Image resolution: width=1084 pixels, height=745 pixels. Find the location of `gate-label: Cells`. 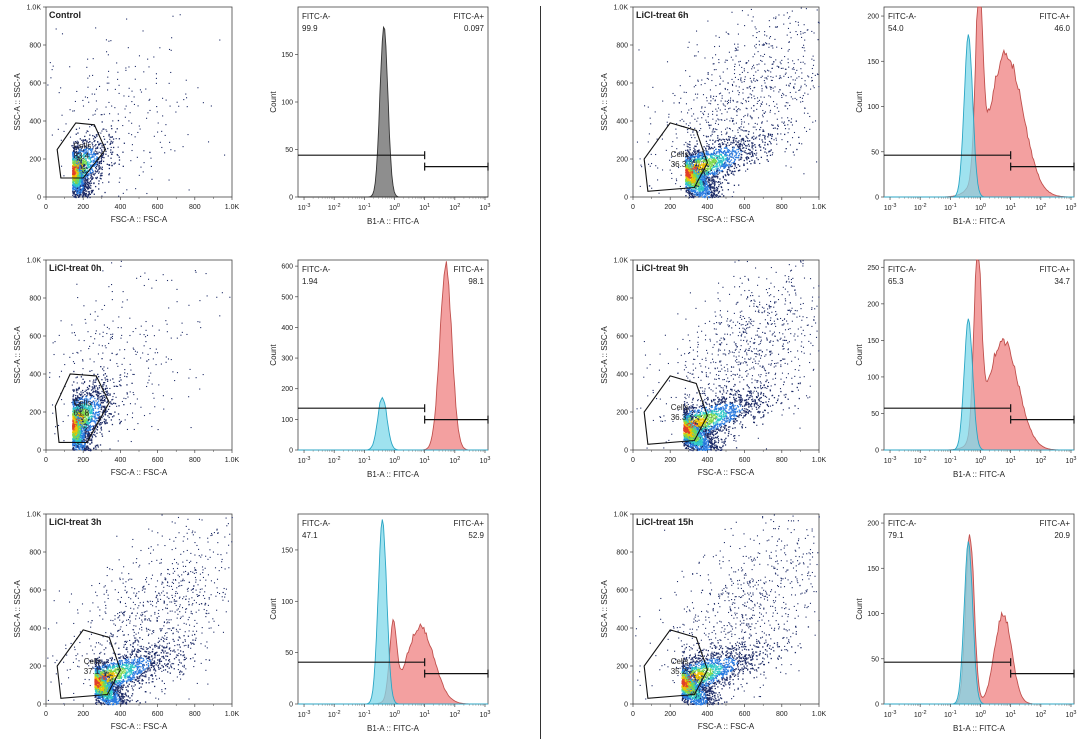

gate-label: Cells is located at coordinates (82, 145).